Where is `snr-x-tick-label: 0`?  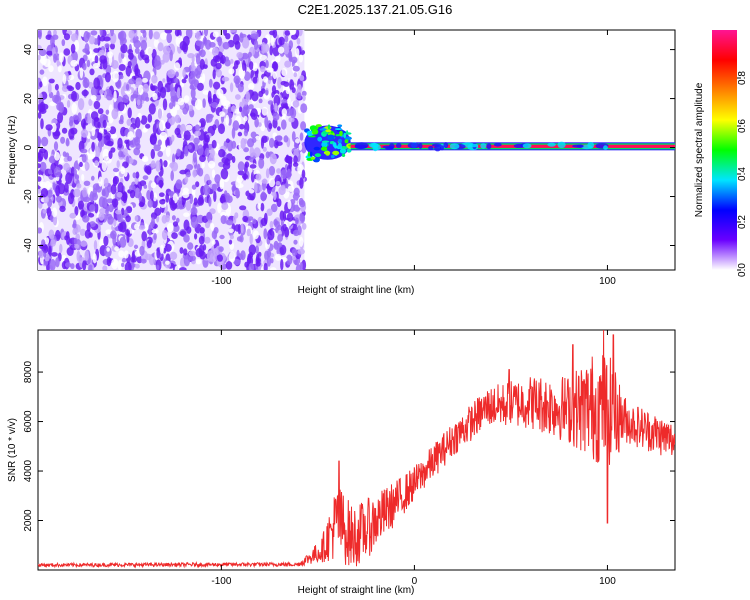
snr-x-tick-label: 0 is located at coordinates (415, 581).